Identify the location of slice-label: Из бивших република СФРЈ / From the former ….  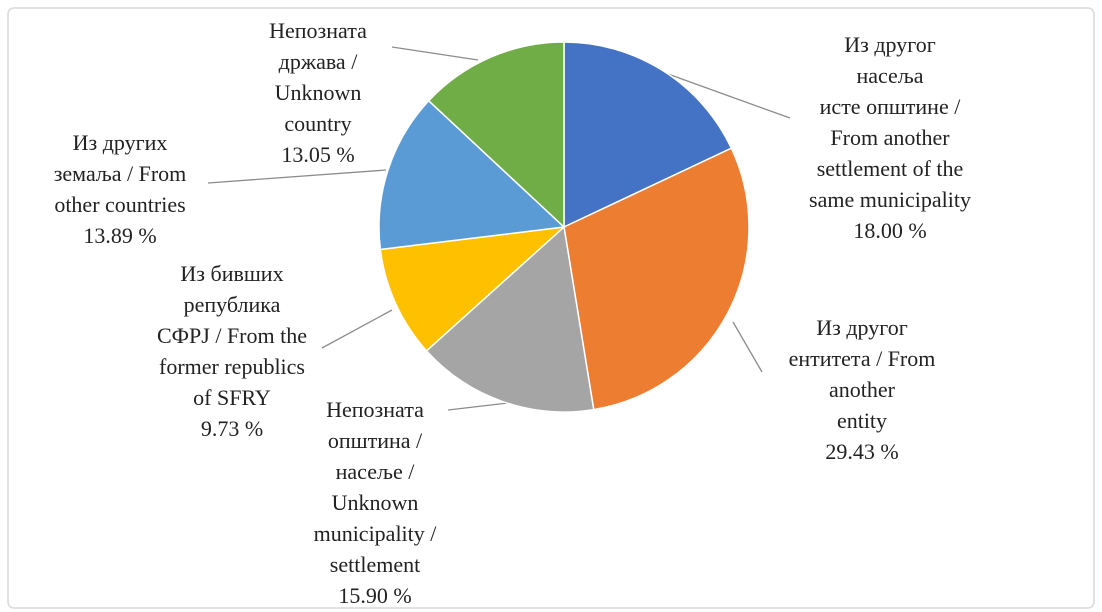
(232, 335).